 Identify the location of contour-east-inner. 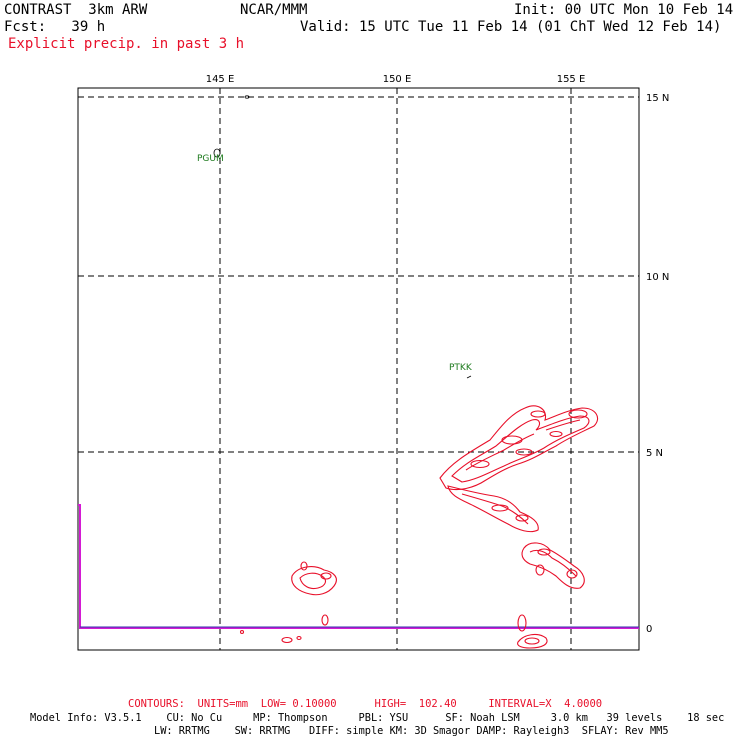
(553, 563).